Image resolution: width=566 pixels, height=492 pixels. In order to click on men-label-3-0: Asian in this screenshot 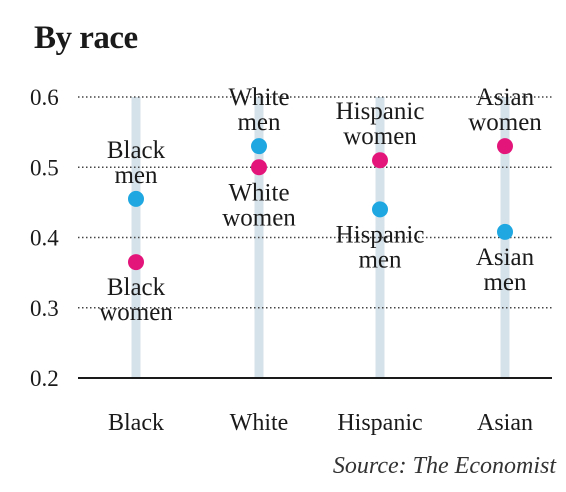, I will do `click(505, 257)`.